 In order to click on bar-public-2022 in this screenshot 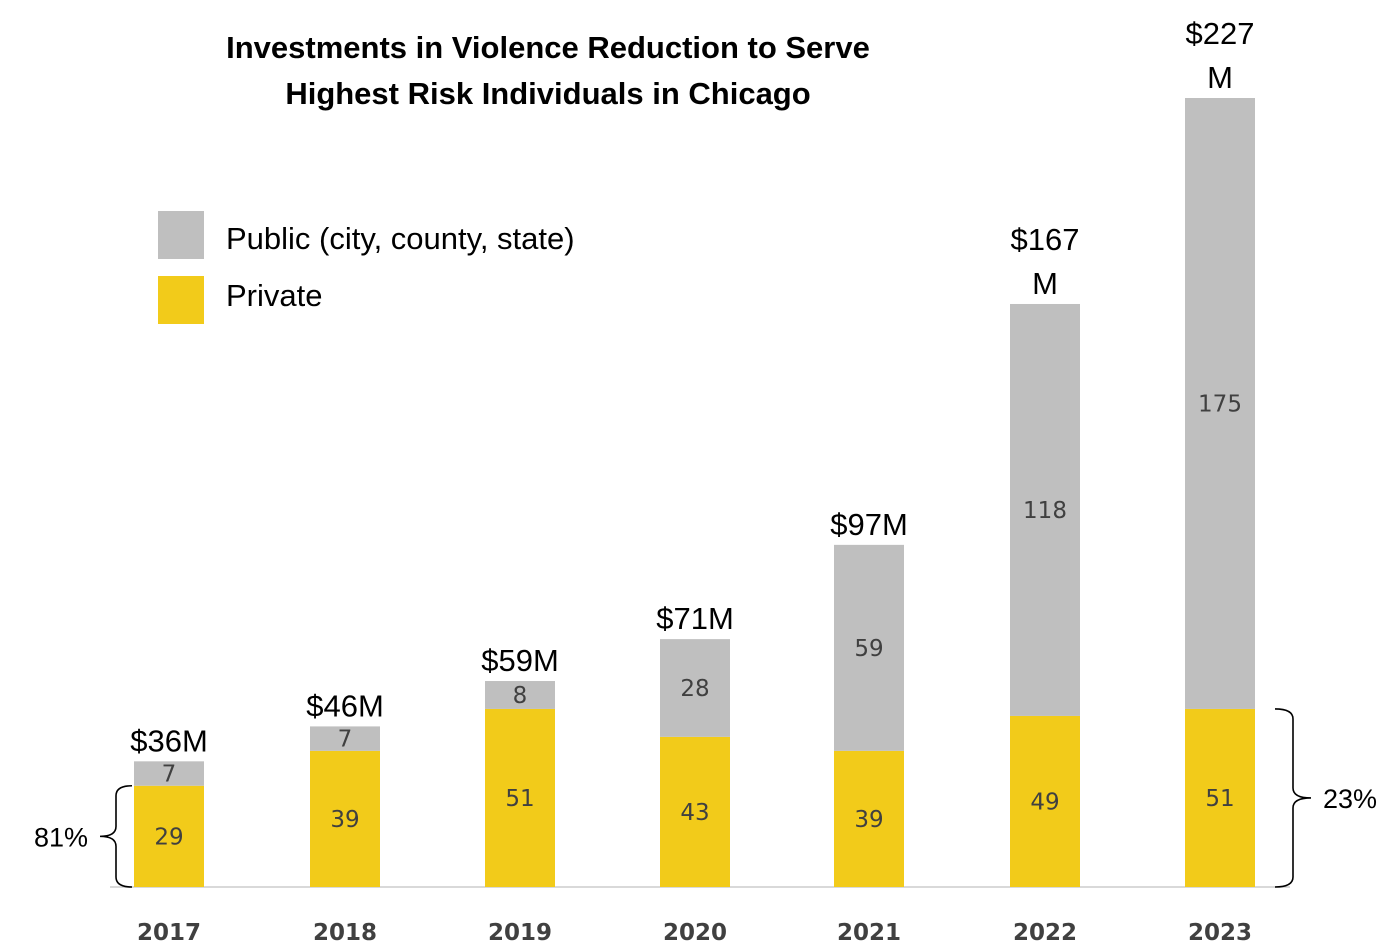, I will do `click(1045, 509)`.